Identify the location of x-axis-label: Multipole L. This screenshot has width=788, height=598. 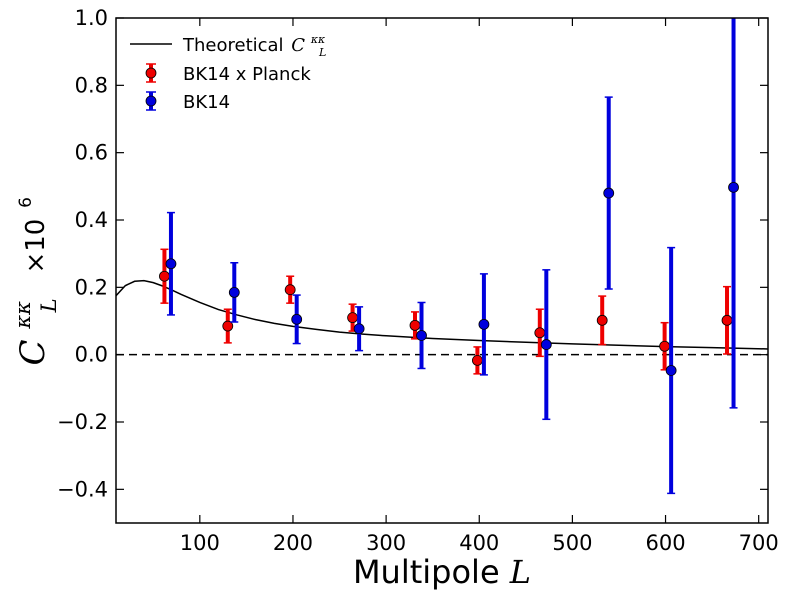
(442, 572).